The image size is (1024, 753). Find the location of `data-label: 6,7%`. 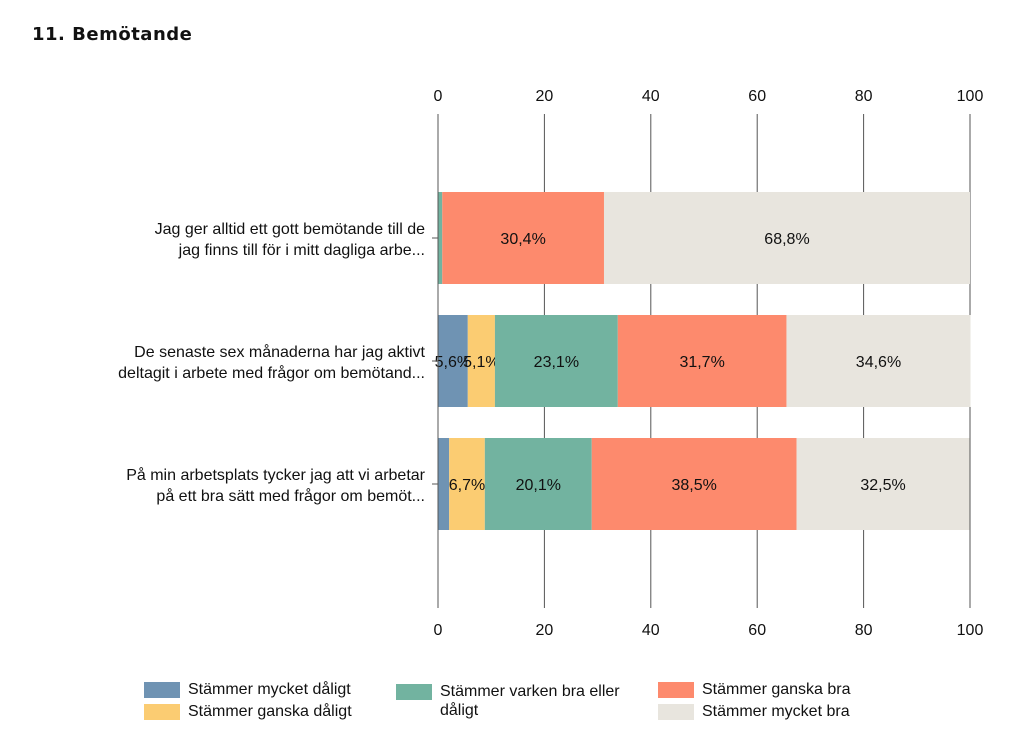

data-label: 6,7% is located at coordinates (467, 485).